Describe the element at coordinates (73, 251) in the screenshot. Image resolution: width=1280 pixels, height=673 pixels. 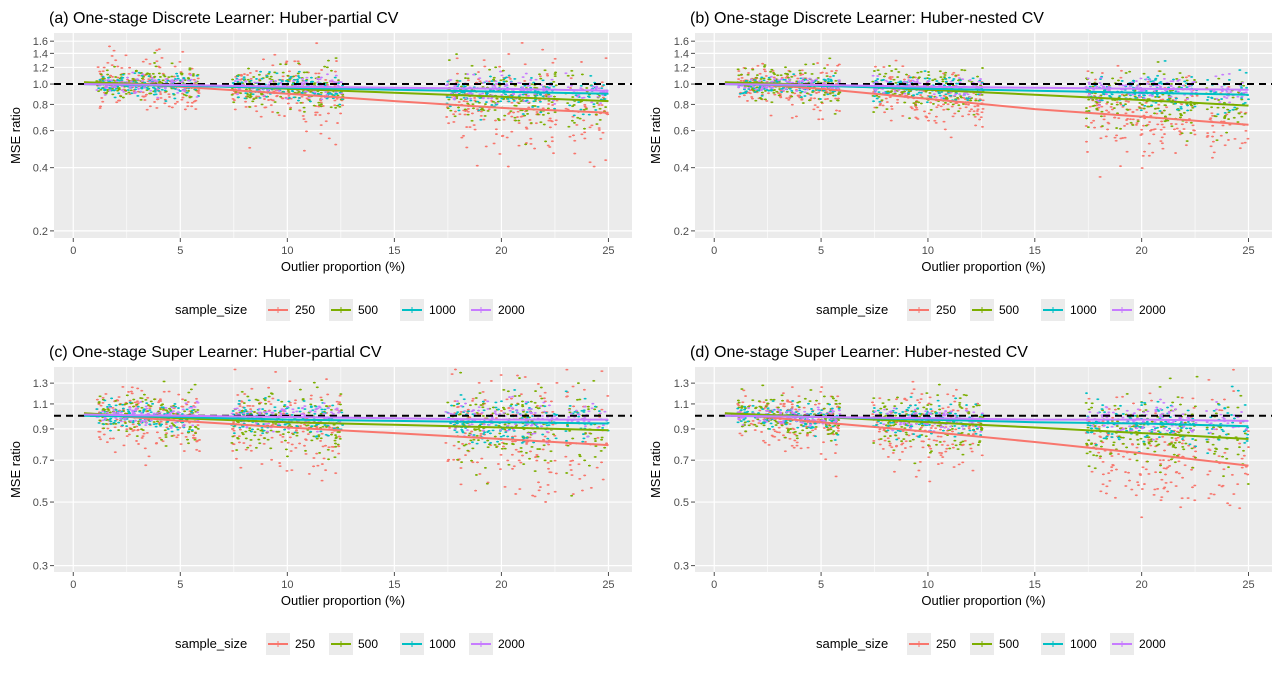
I see `x-tick-label: 0` at that location.